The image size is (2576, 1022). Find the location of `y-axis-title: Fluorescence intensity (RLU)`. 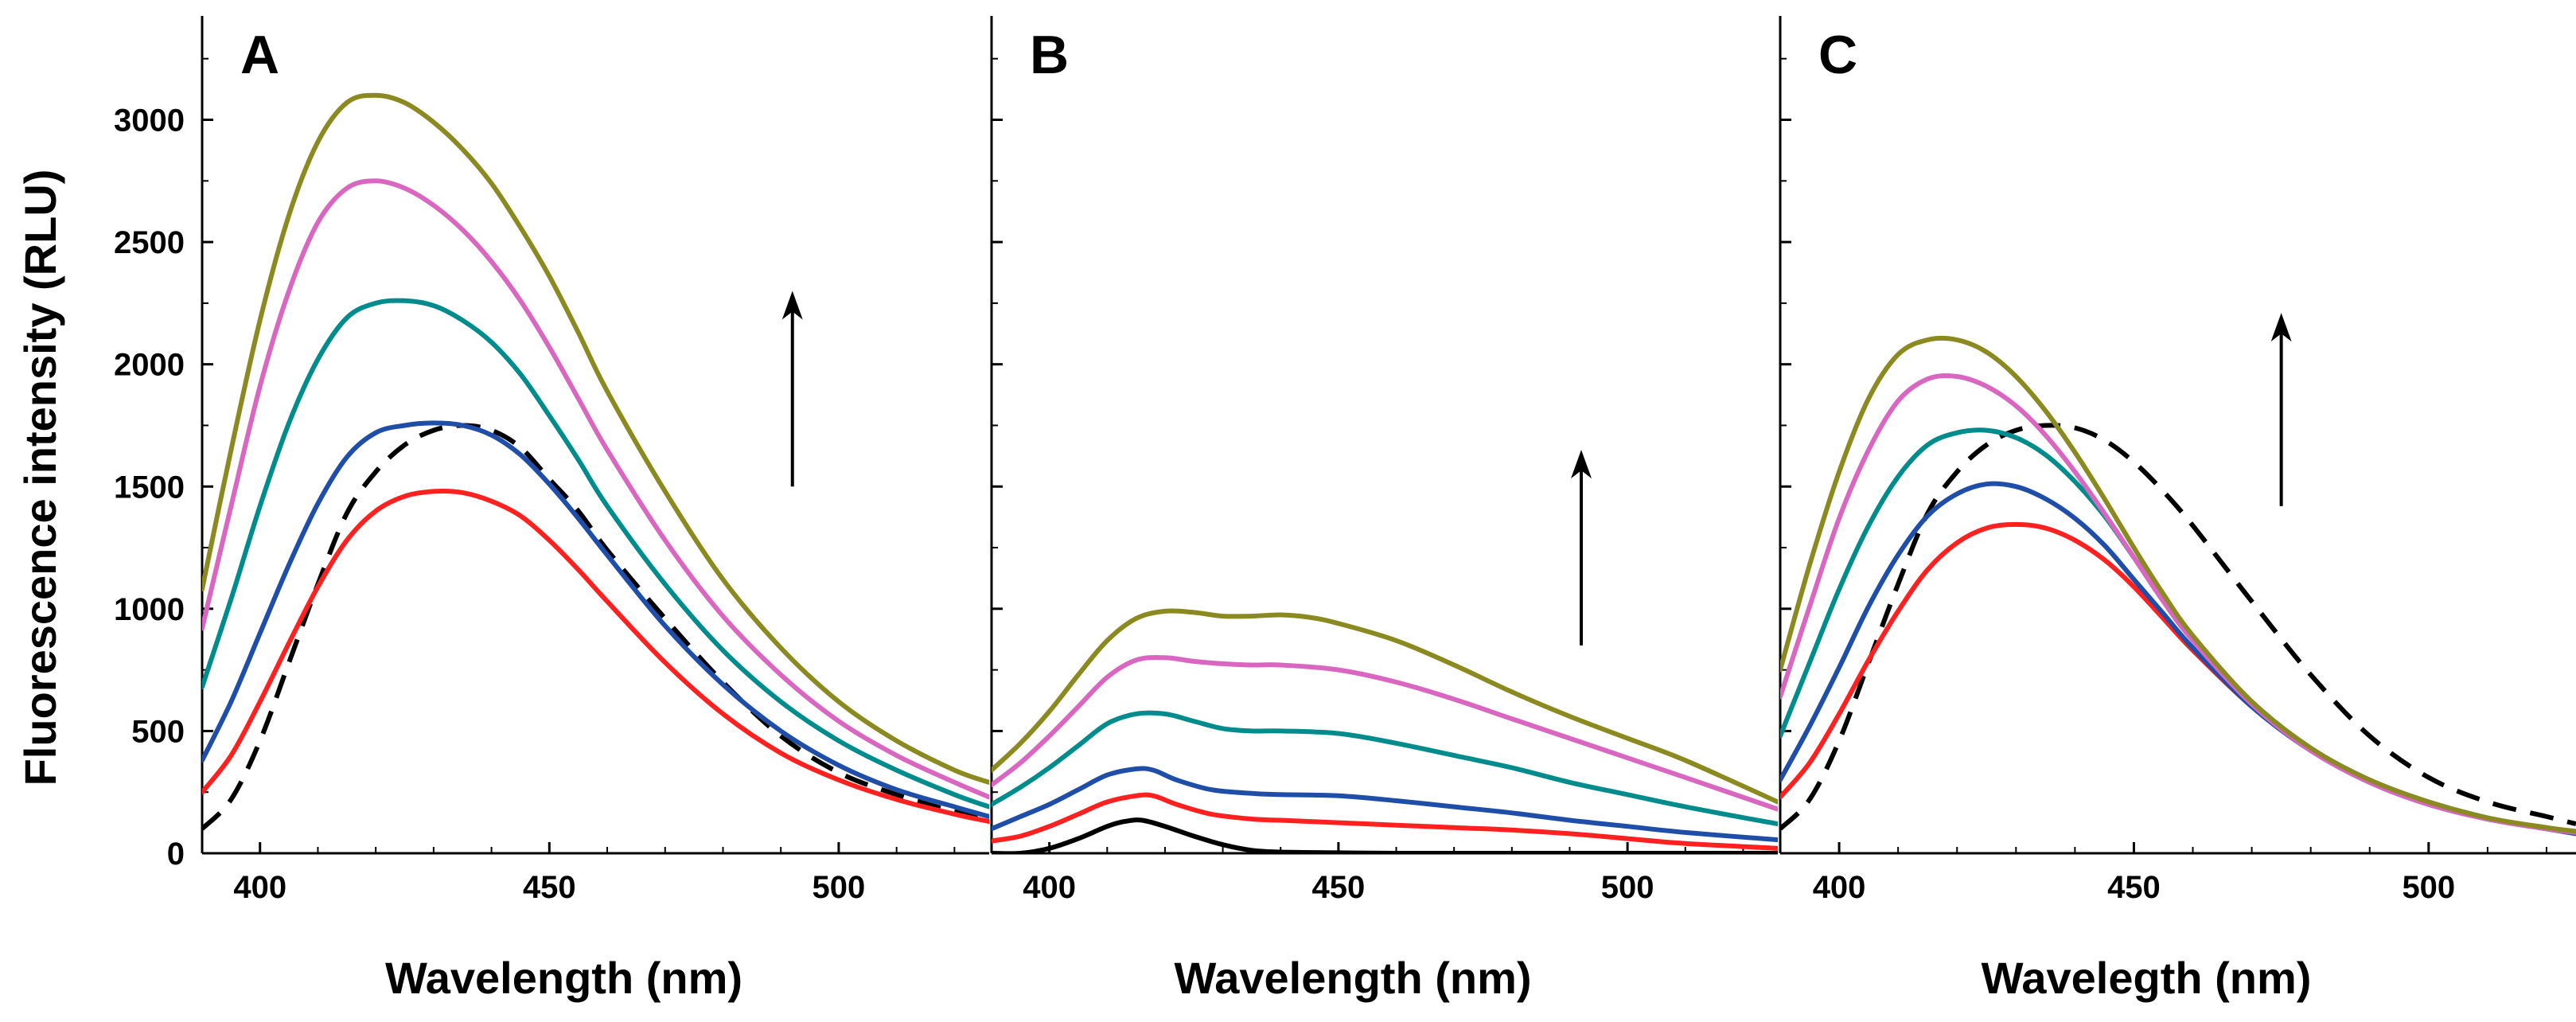

y-axis-title: Fluorescence intensity (RLU) is located at coordinates (40, 478).